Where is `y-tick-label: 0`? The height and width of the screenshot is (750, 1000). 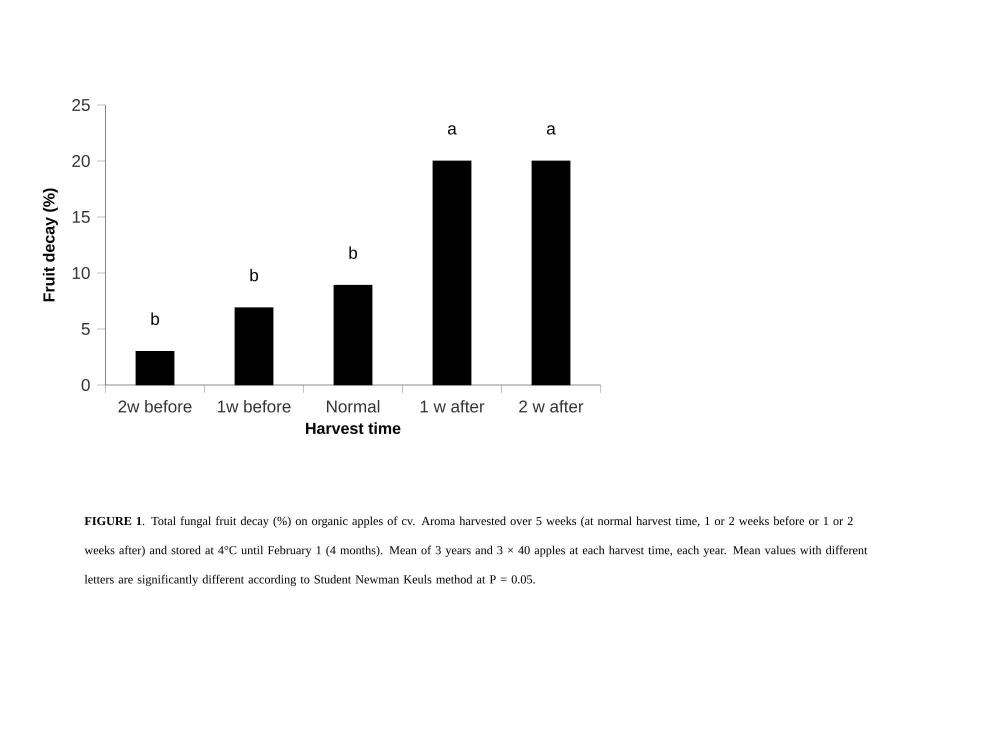
y-tick-label: 0 is located at coordinates (86, 385).